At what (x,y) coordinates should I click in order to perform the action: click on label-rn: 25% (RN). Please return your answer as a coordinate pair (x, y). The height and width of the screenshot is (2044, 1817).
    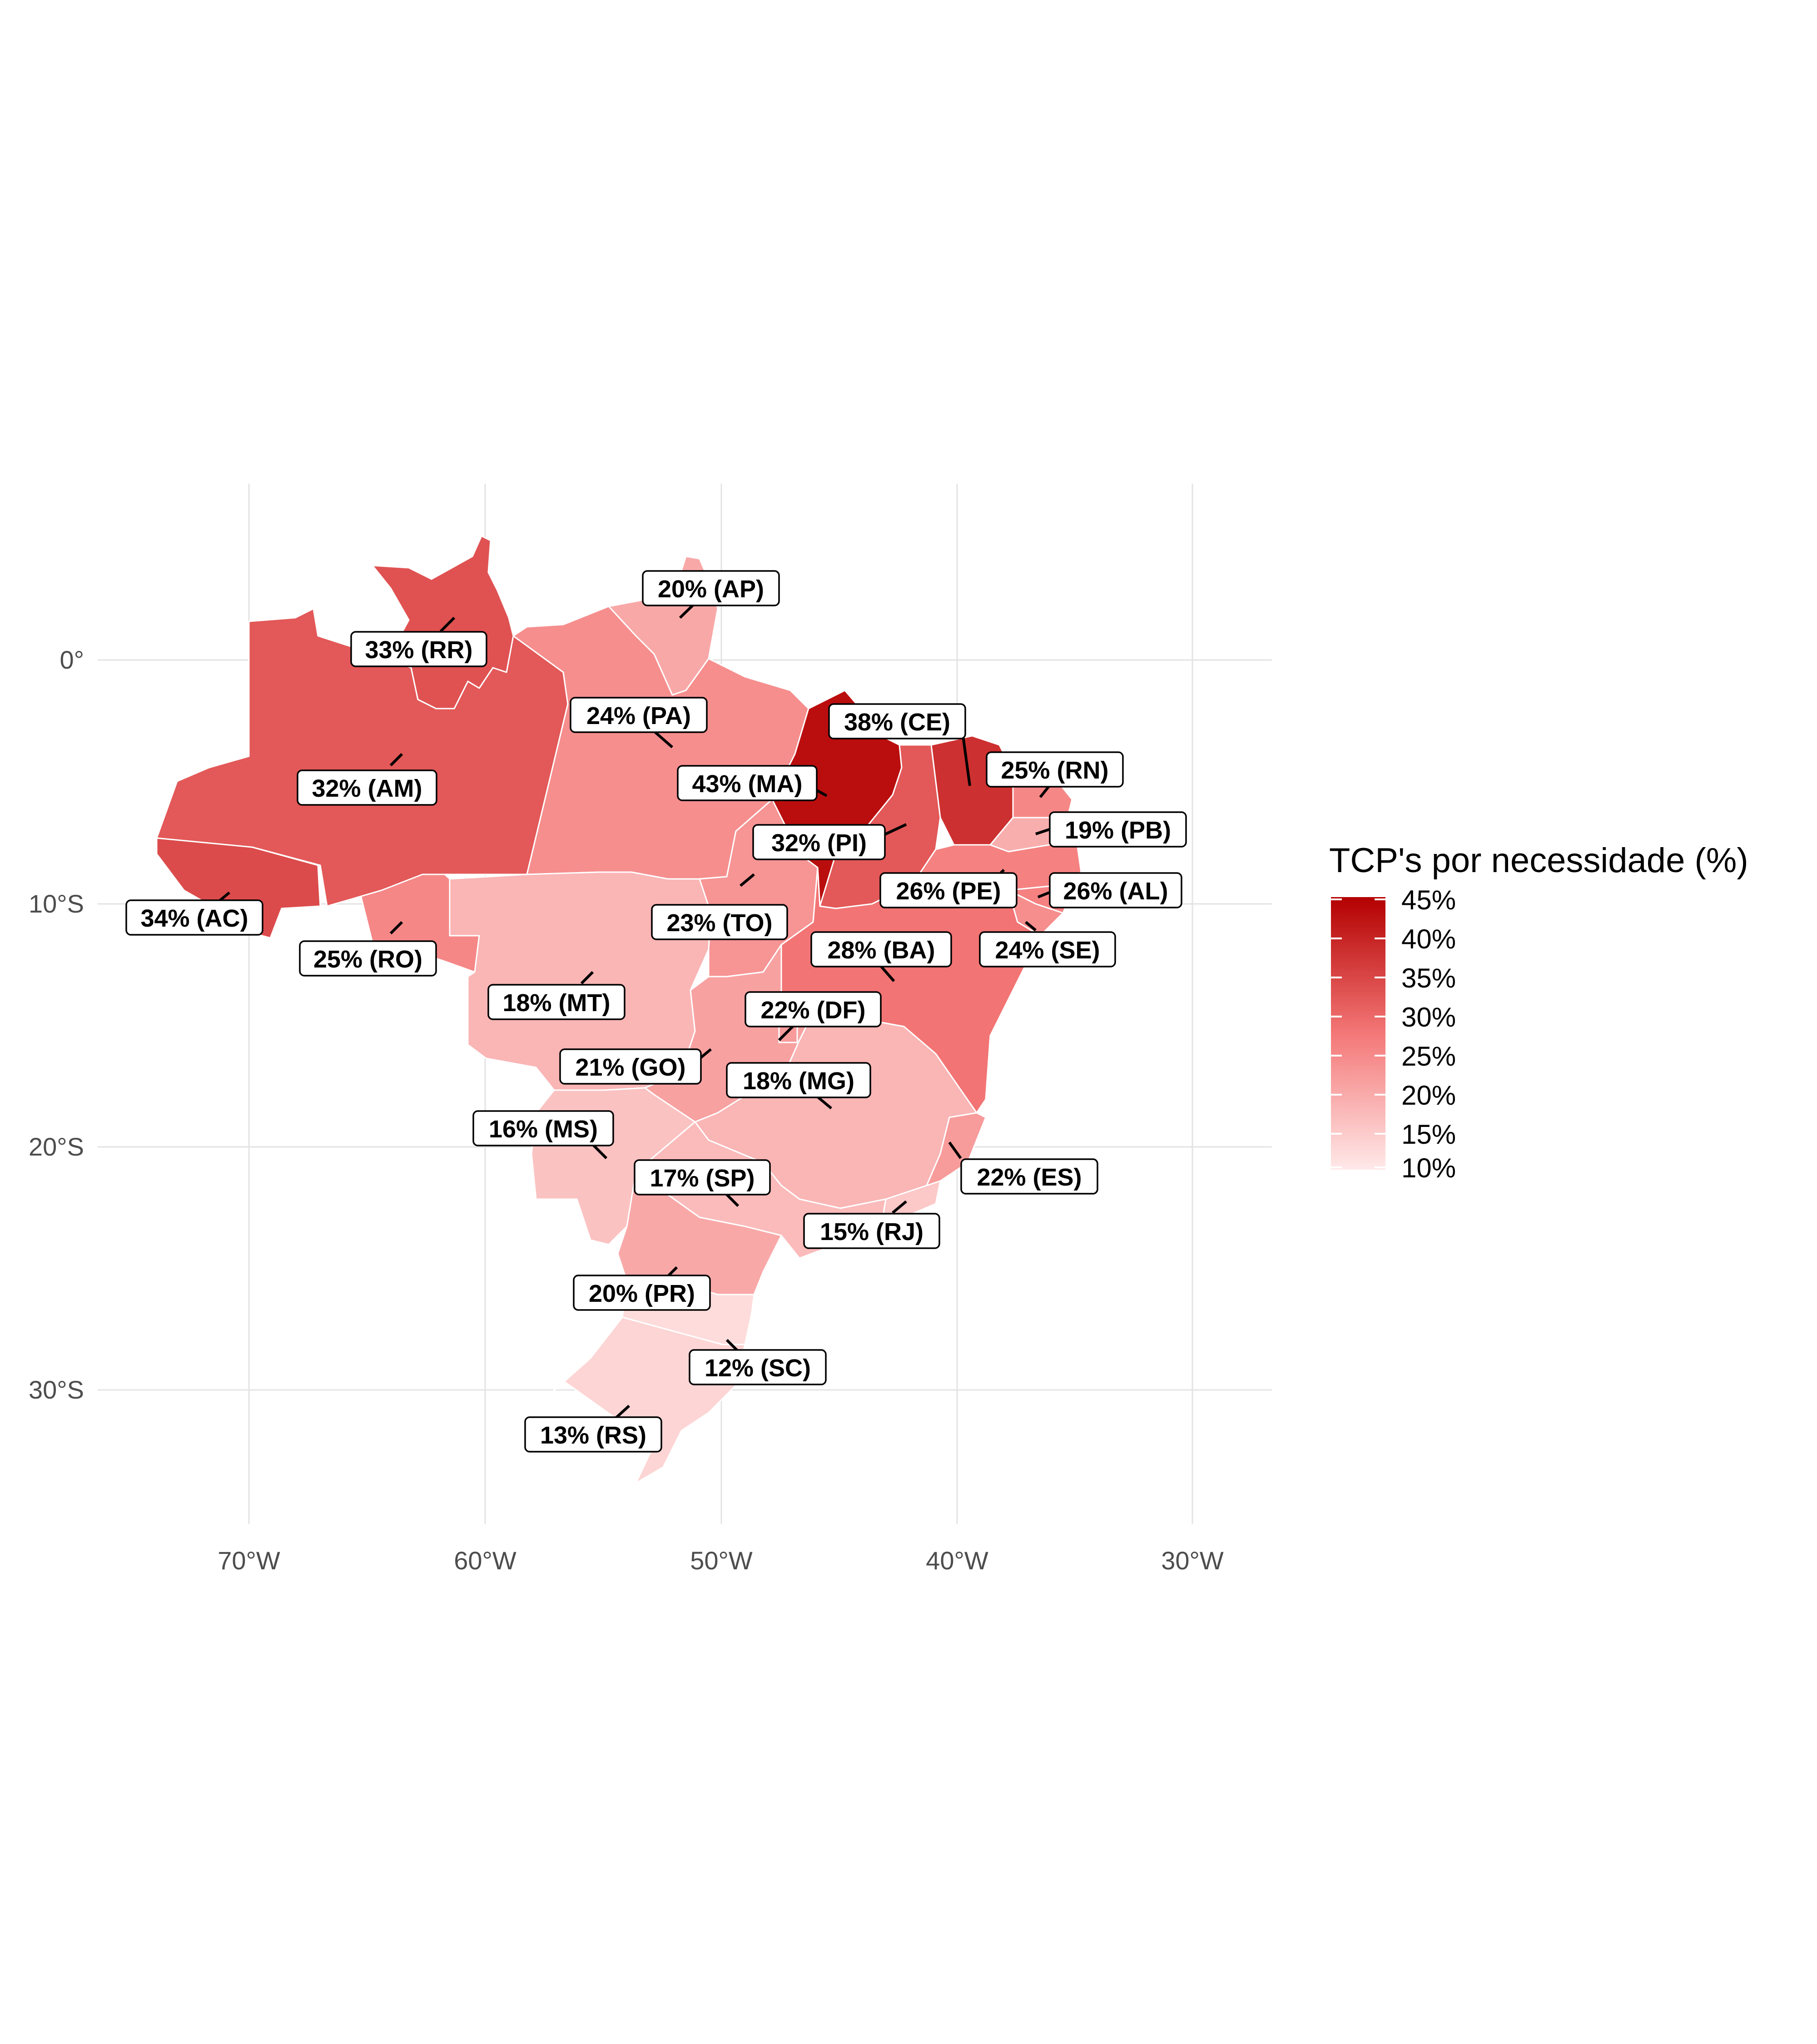
    Looking at the image, I should click on (1055, 770).